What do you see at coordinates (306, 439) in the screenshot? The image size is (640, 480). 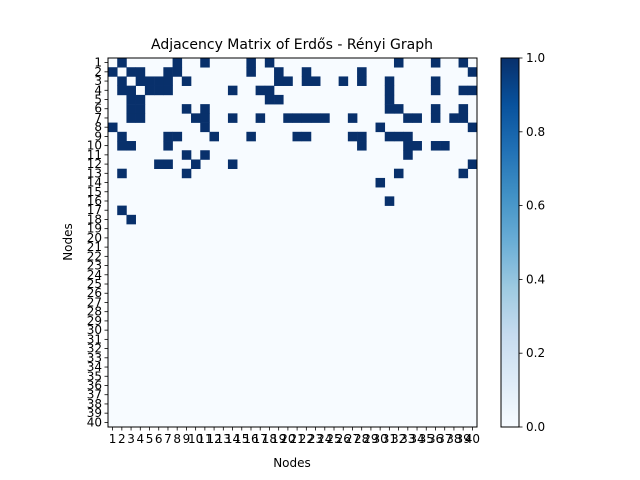 I see `x-tick-label: 22` at bounding box center [306, 439].